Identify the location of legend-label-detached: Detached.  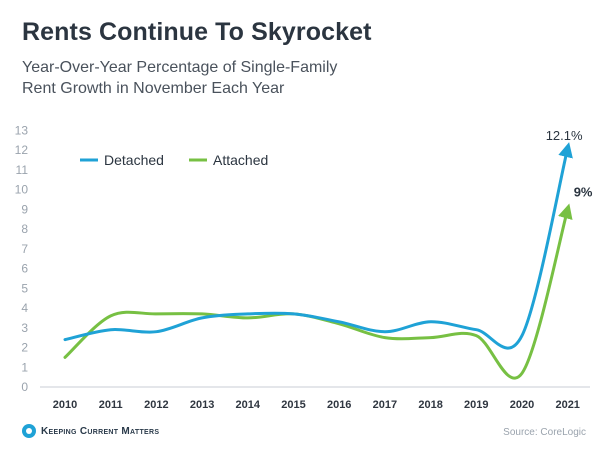
(134, 160).